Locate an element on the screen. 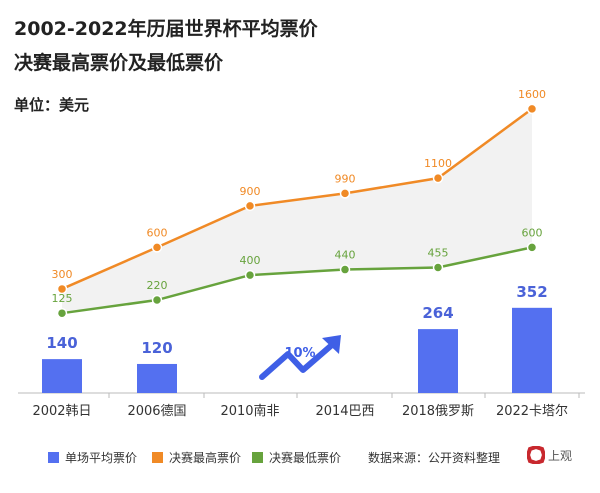 This screenshot has width=600, height=493. x-tick-label: 2018俄罗斯 is located at coordinates (438, 411).